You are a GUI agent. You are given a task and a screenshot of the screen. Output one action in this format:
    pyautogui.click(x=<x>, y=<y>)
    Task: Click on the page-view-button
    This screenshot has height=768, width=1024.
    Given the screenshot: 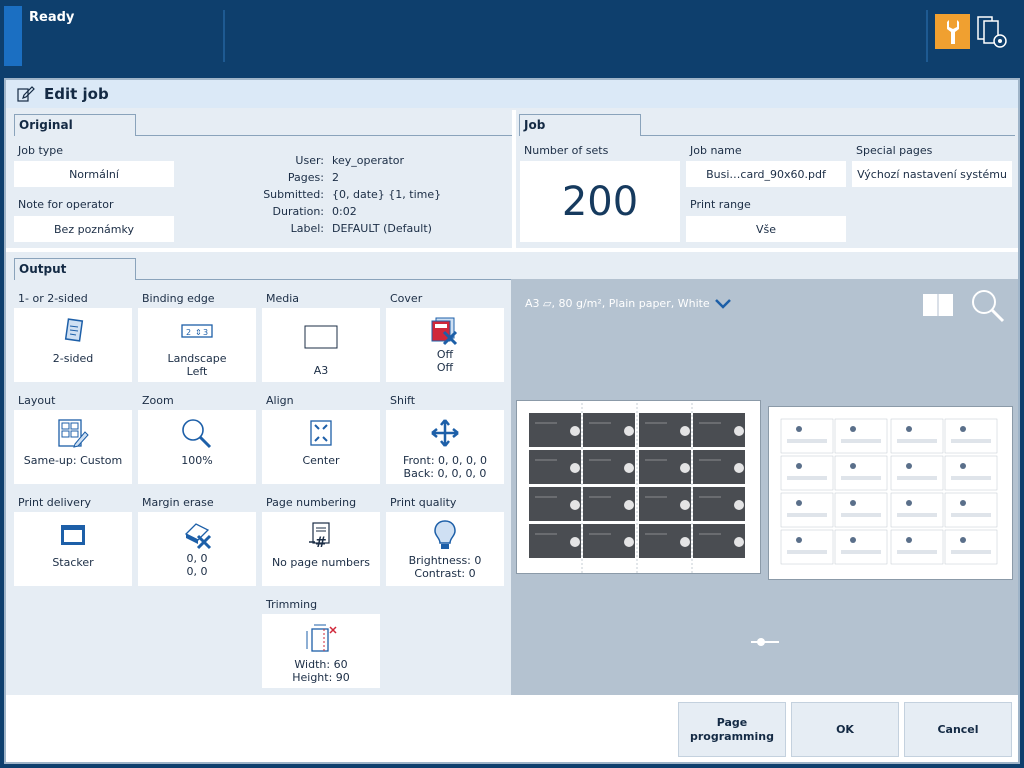 What is the action you would take?
    pyautogui.click(x=938, y=305)
    